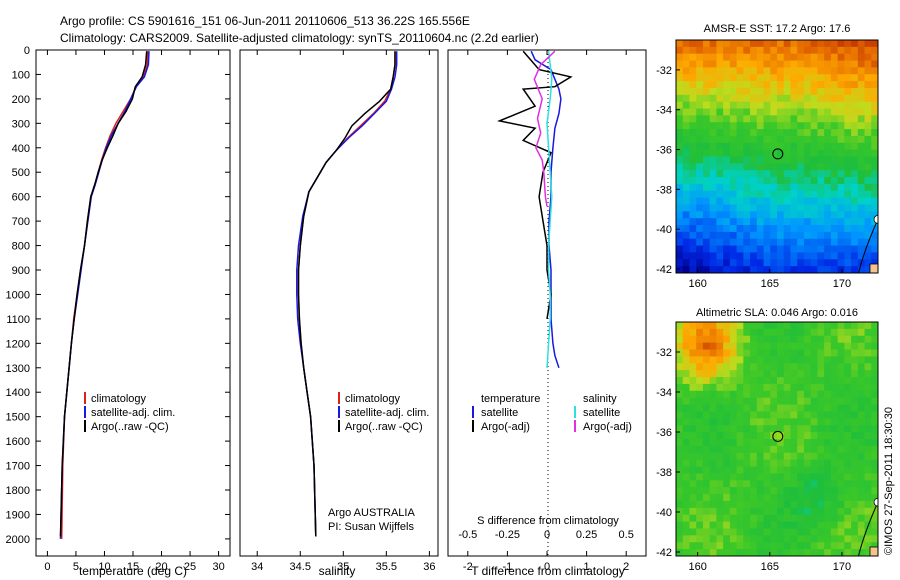 This screenshot has height=580, width=900. What do you see at coordinates (601, 413) in the screenshot?
I see `legend-s-satellite-label: satellite` at bounding box center [601, 413].